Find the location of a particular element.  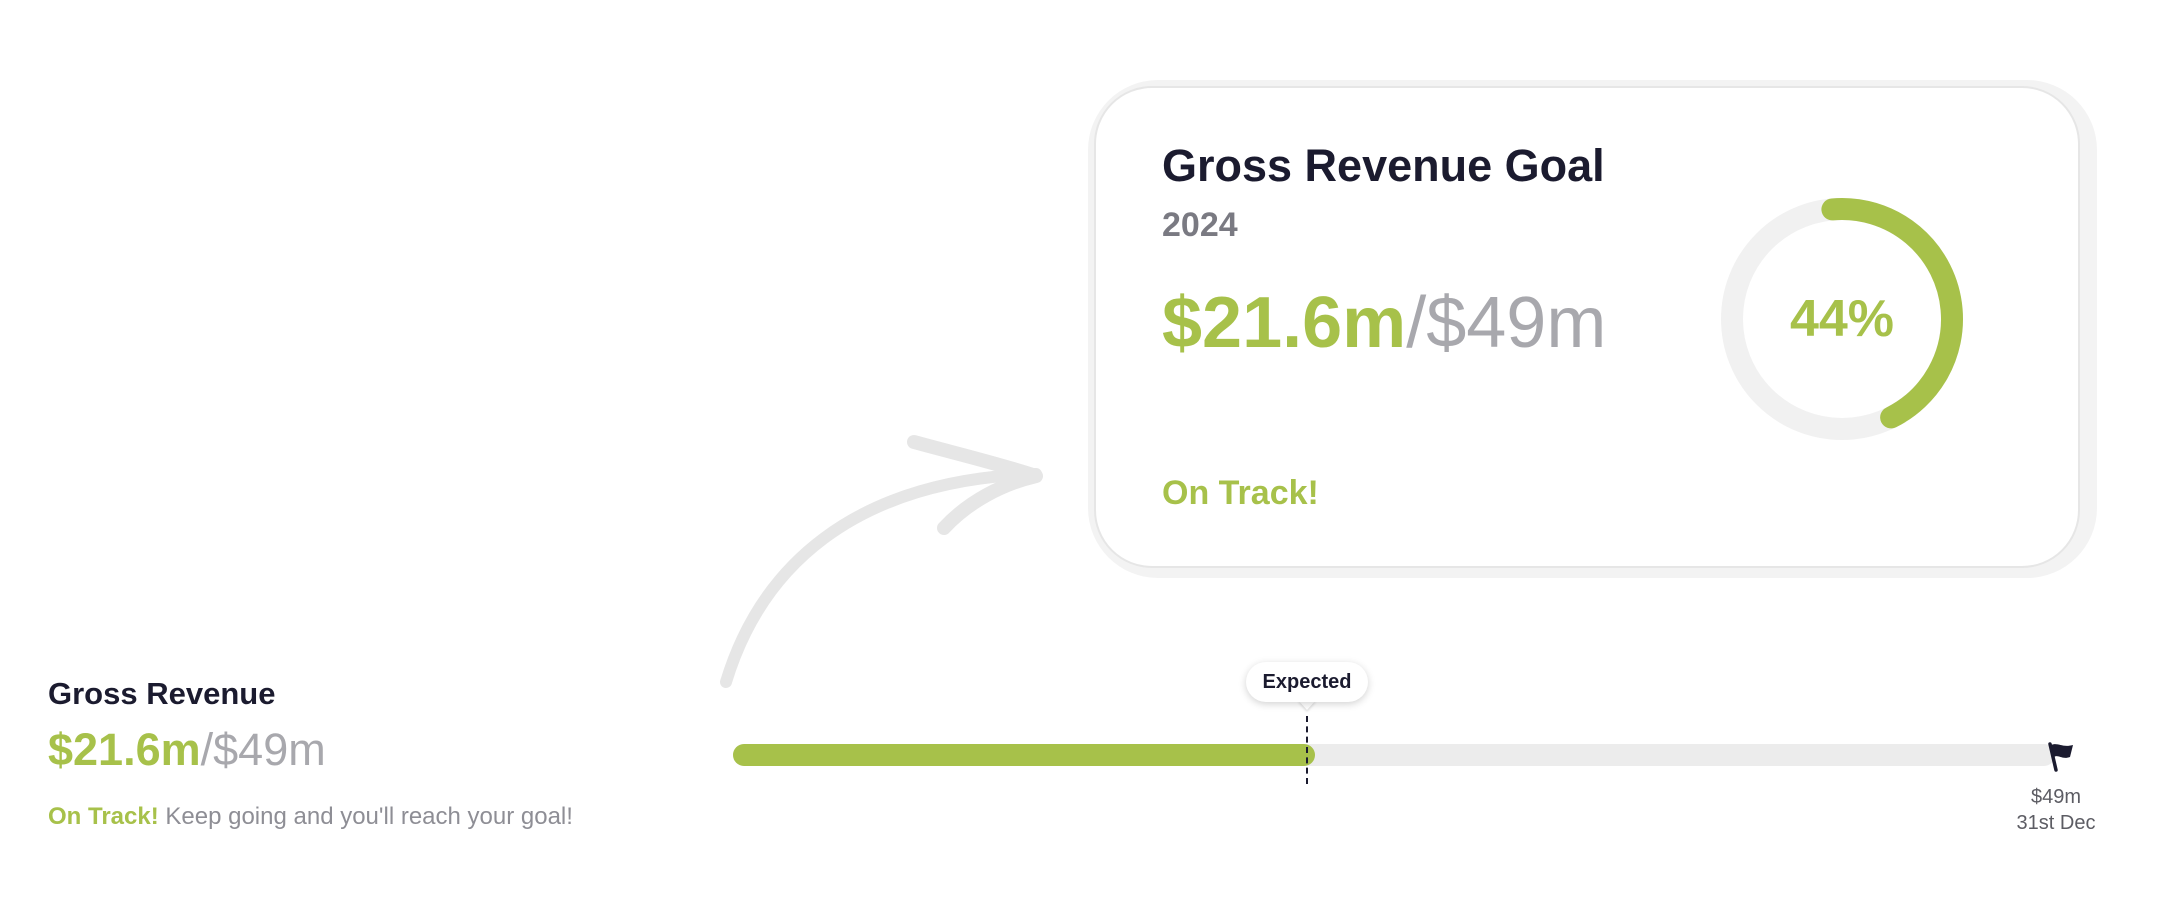

summary-status-message: Keep going and you'll reach your goal! is located at coordinates (369, 816).